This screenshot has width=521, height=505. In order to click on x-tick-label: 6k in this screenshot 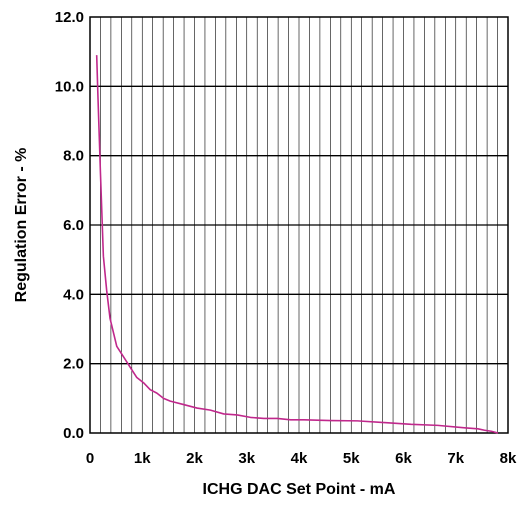, I will do `click(403, 458)`.